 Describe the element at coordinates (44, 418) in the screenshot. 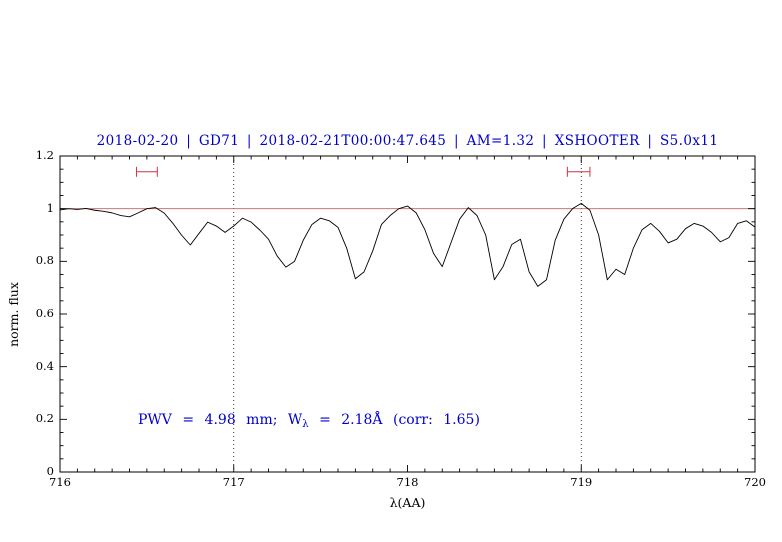

I see `y-tick-label: 0.2` at that location.